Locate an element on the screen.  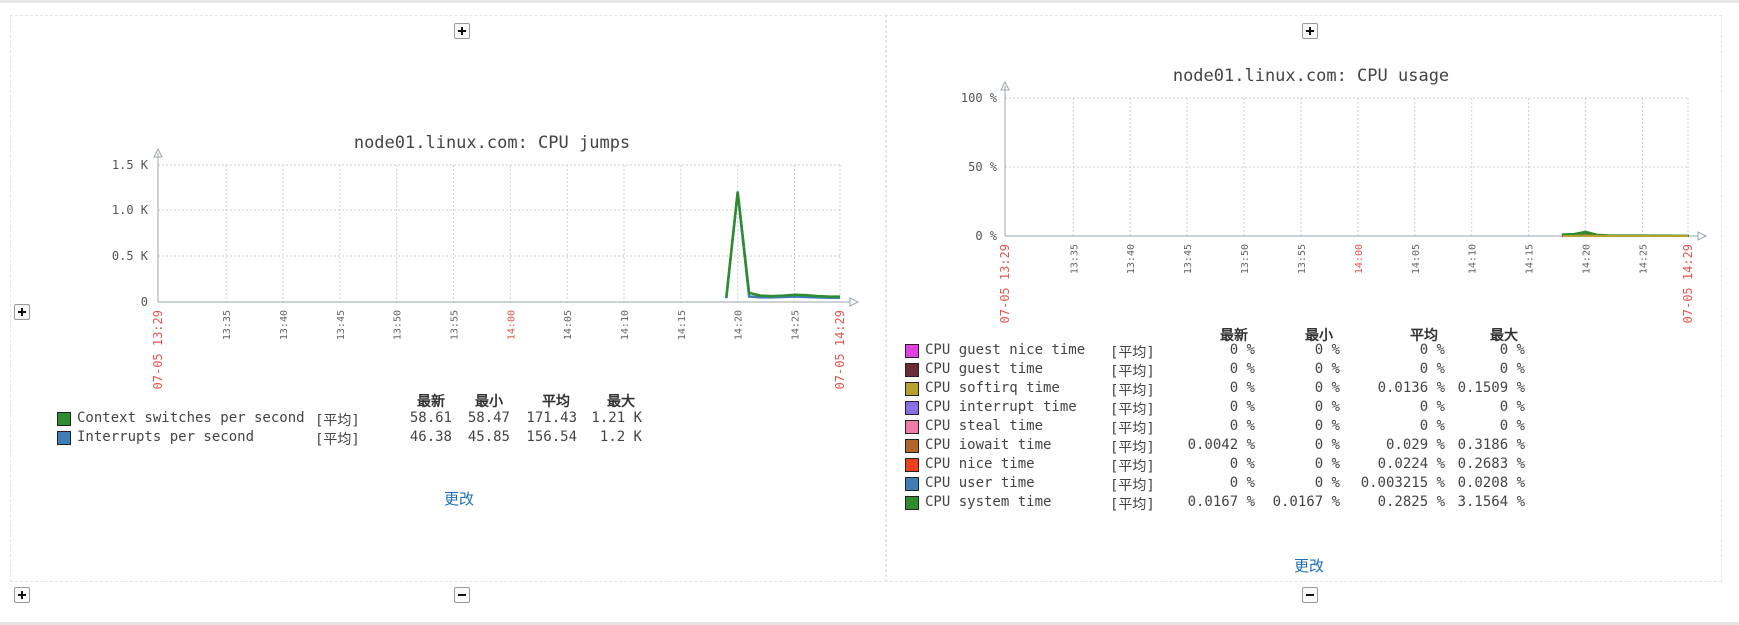
add-widget-bottom-left-button is located at coordinates (22, 595).